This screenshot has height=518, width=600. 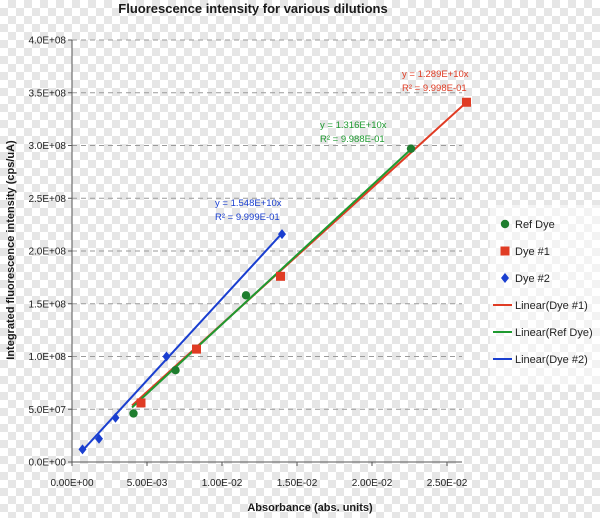 What do you see at coordinates (222, 483) in the screenshot?
I see `x-tick-label: 1.00E-02` at bounding box center [222, 483].